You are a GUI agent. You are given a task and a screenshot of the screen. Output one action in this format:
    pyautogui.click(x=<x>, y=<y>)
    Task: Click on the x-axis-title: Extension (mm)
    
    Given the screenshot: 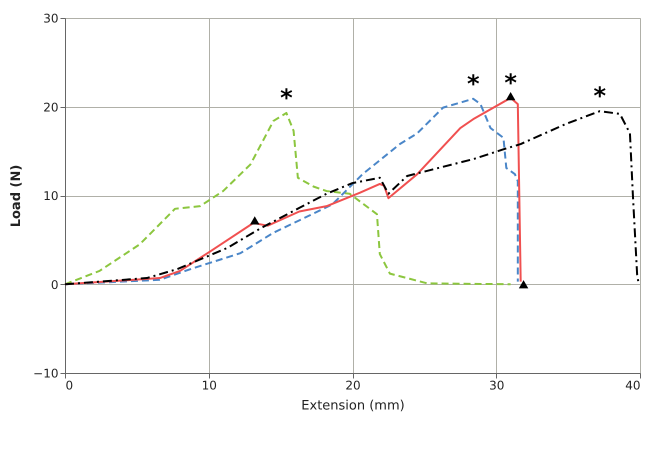 What is the action you would take?
    pyautogui.click(x=353, y=406)
    